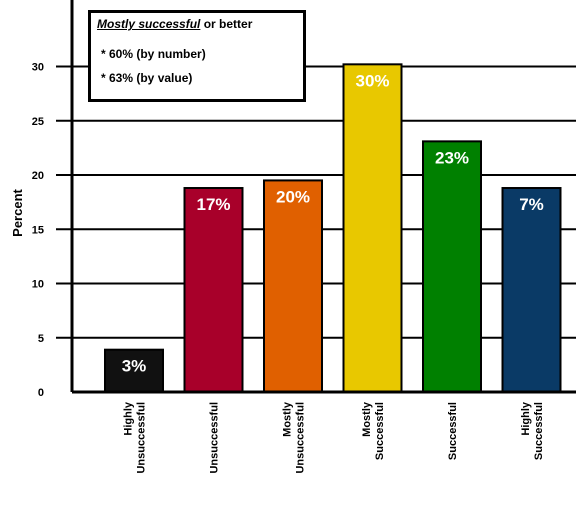 The width and height of the screenshot is (576, 506). Describe the element at coordinates (153, 54) in the screenshot. I see `legend-item-by-number: * 60% (by number)` at that location.